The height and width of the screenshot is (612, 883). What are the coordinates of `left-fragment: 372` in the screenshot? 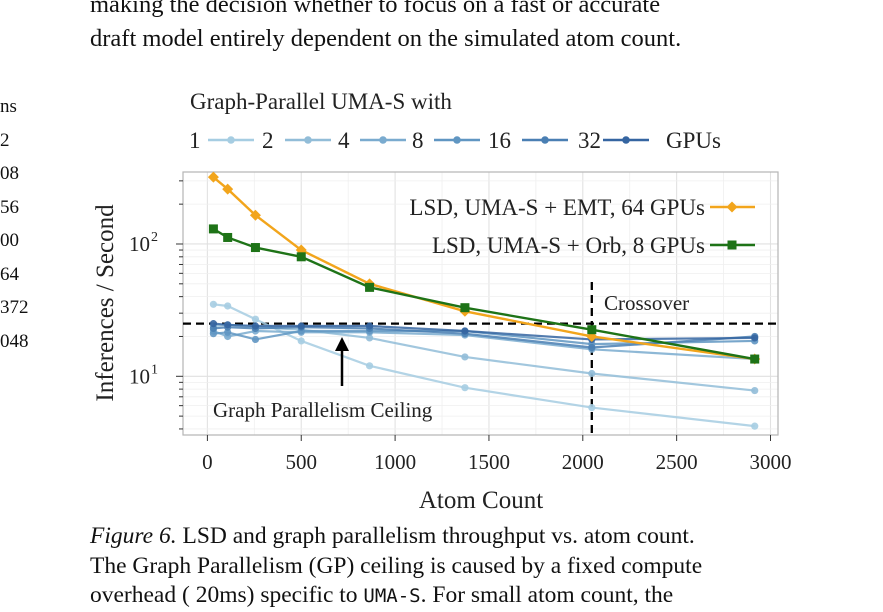 It's located at (14, 307).